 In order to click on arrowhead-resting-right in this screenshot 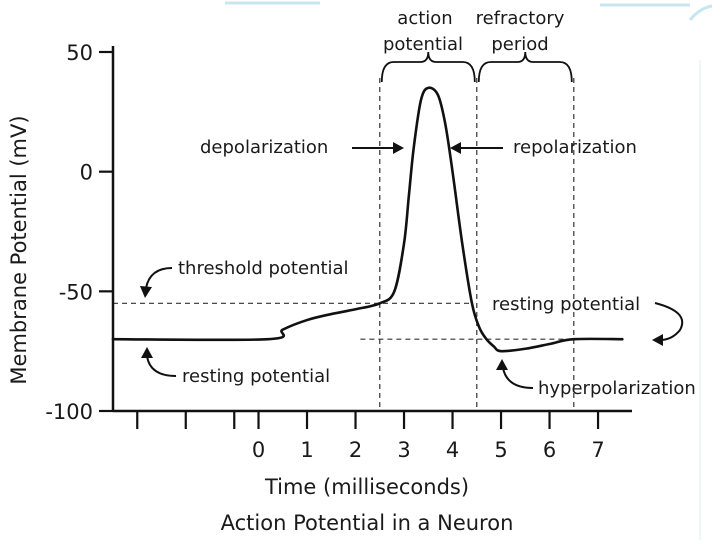, I will do `click(657, 340)`.